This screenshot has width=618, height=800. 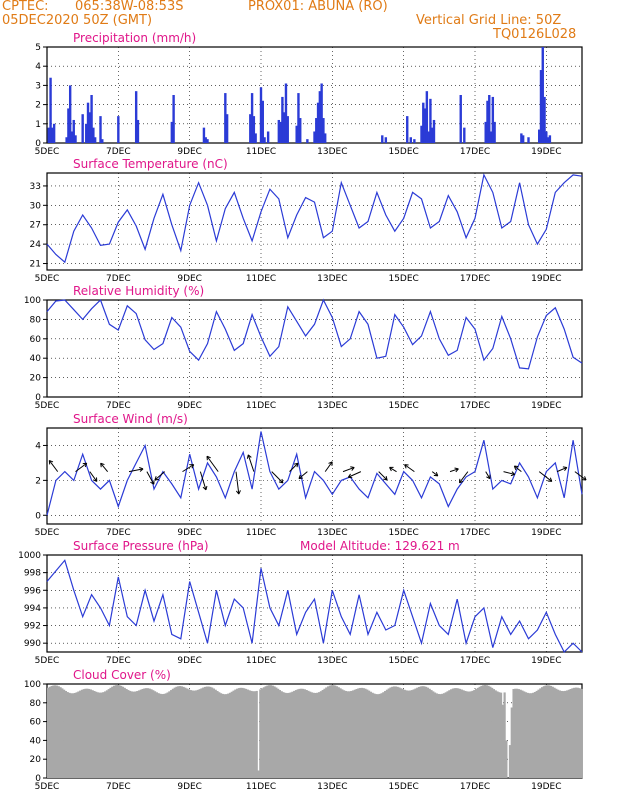 I want to click on wind-xtick-label-1: 7DEC, so click(x=118, y=533).